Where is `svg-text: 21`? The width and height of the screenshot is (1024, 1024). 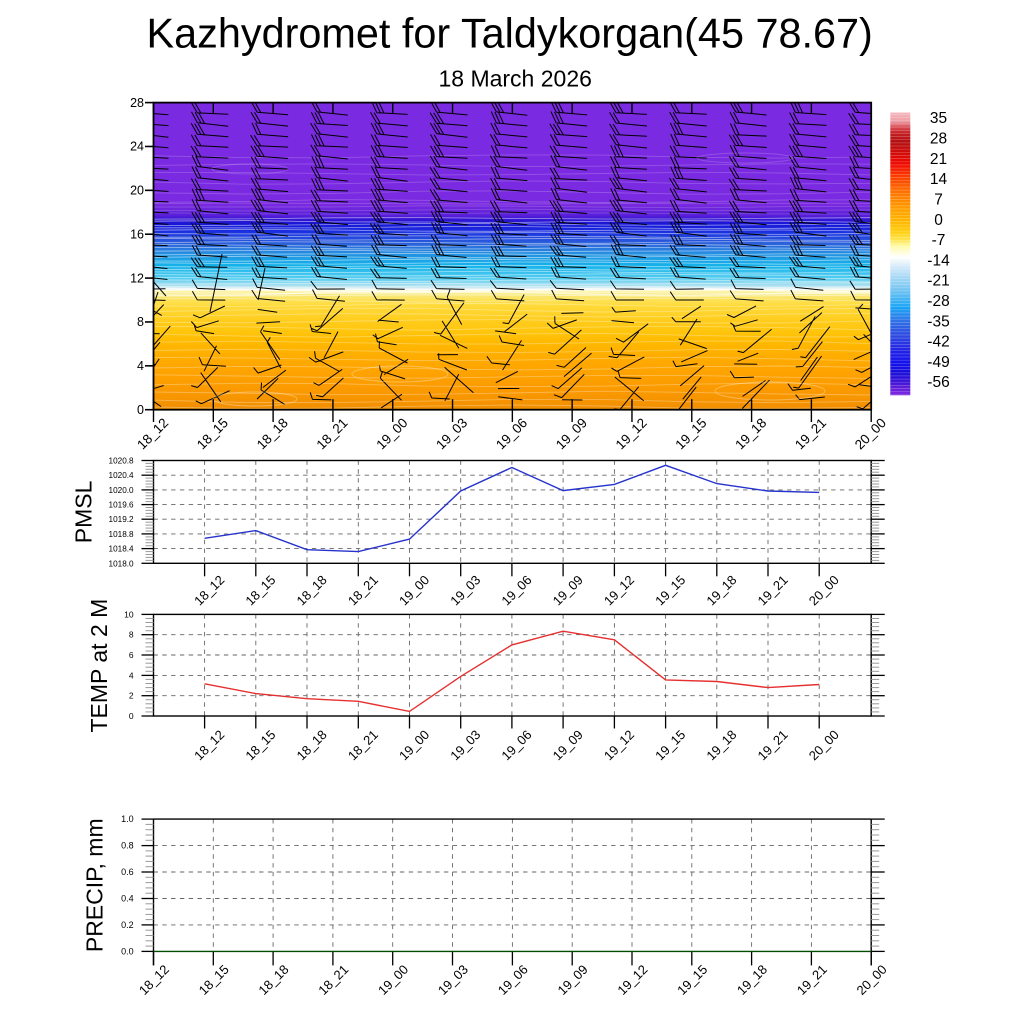 svg-text: 21 is located at coordinates (938, 159).